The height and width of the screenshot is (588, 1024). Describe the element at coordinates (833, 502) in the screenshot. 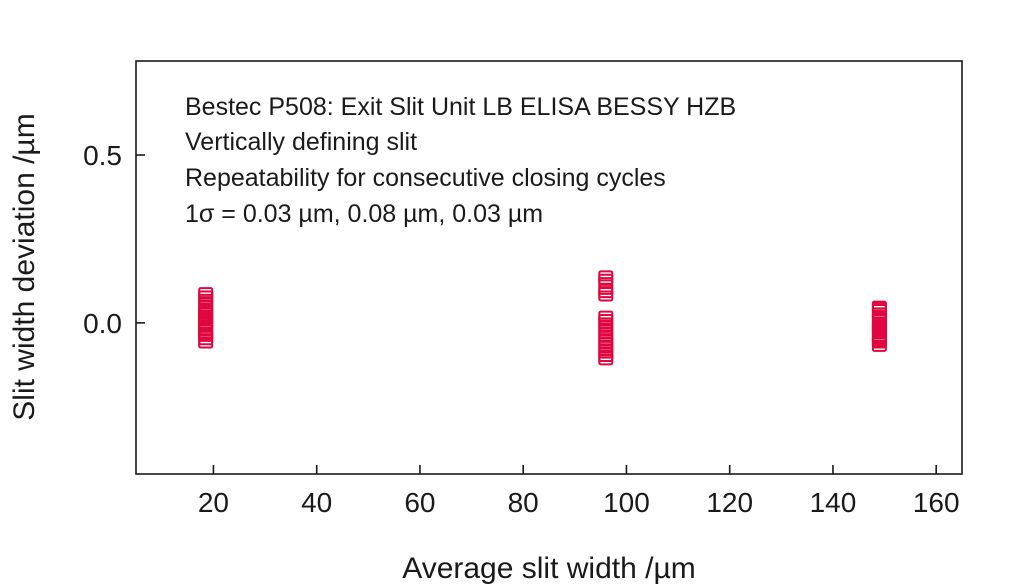

I see `x-tick-label: 140` at that location.